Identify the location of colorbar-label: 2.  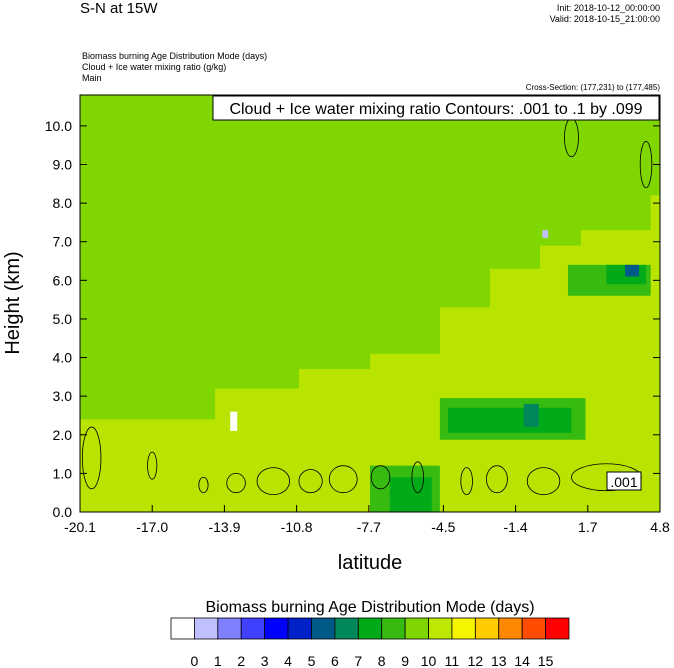
(241, 660).